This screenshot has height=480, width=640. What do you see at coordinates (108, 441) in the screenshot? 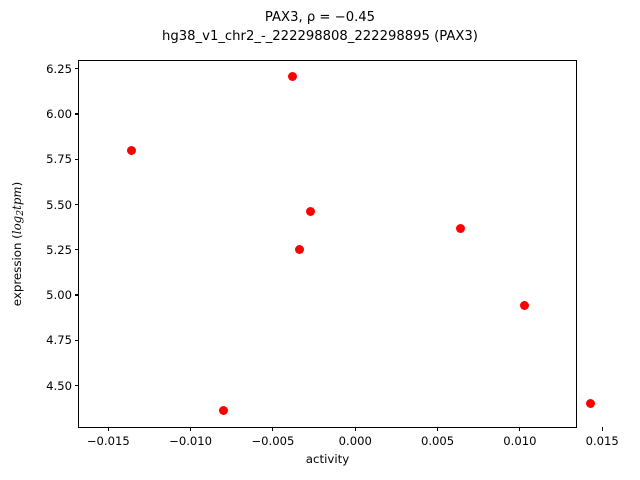
I see `x-axis-tick-label: −0.015` at bounding box center [108, 441].